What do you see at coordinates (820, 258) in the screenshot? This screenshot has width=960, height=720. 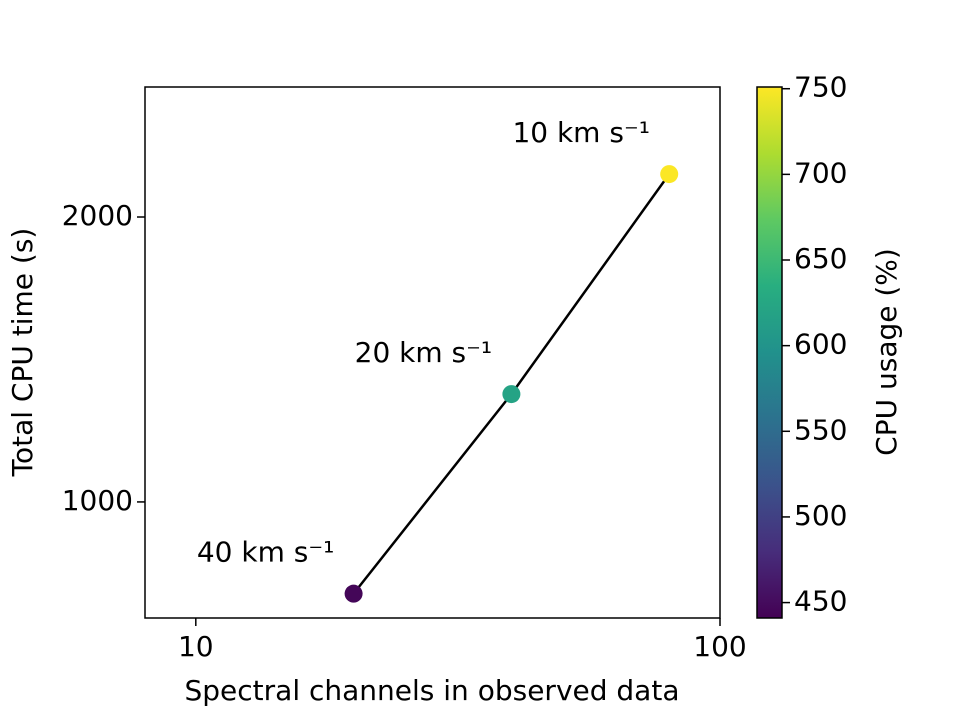 I see `colorbar-tick-label: 650` at bounding box center [820, 258].